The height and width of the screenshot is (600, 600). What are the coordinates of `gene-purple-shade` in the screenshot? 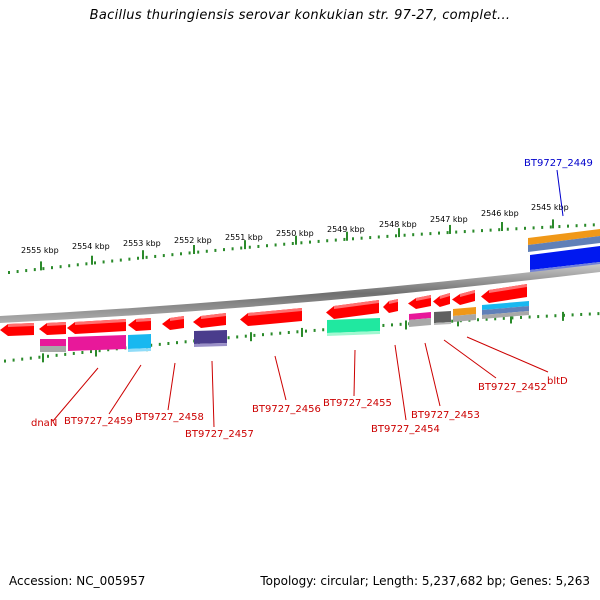 It's located at (210, 345).